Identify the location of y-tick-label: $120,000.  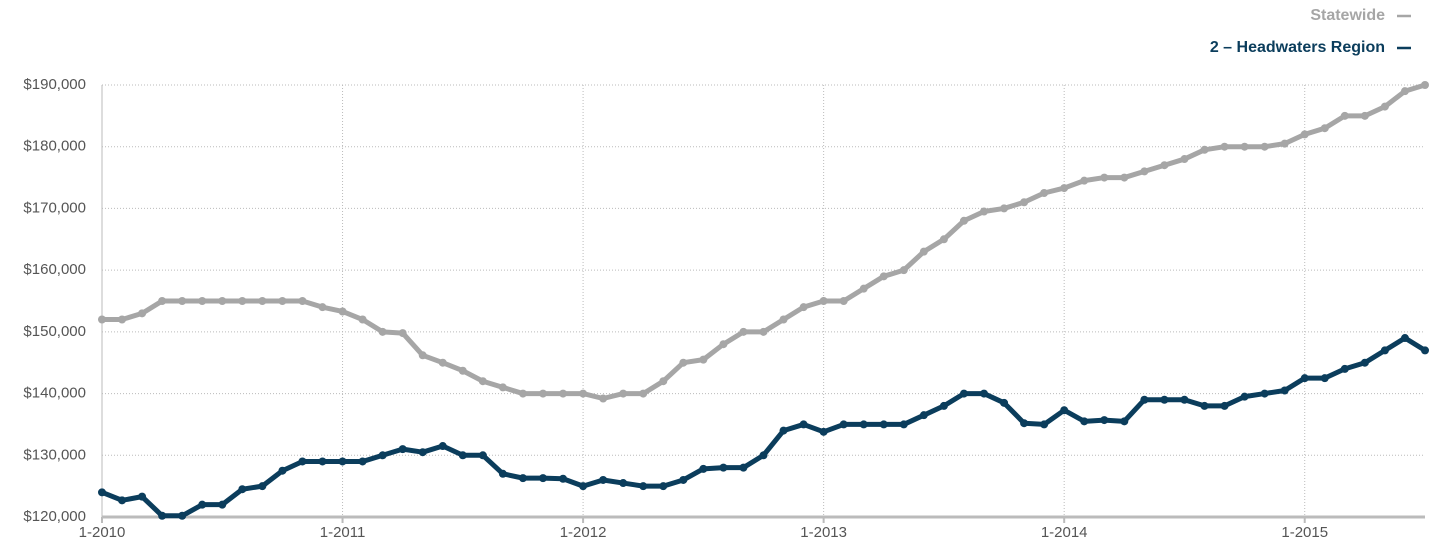
(54, 516).